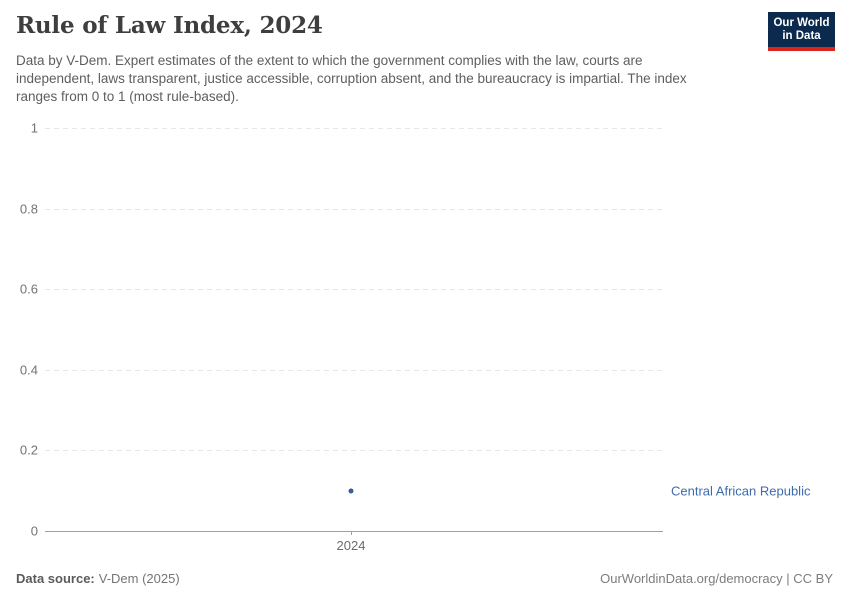 This screenshot has height=600, width=850. Describe the element at coordinates (351, 545) in the screenshot. I see `x-axis-tick-label: 2024` at that location.